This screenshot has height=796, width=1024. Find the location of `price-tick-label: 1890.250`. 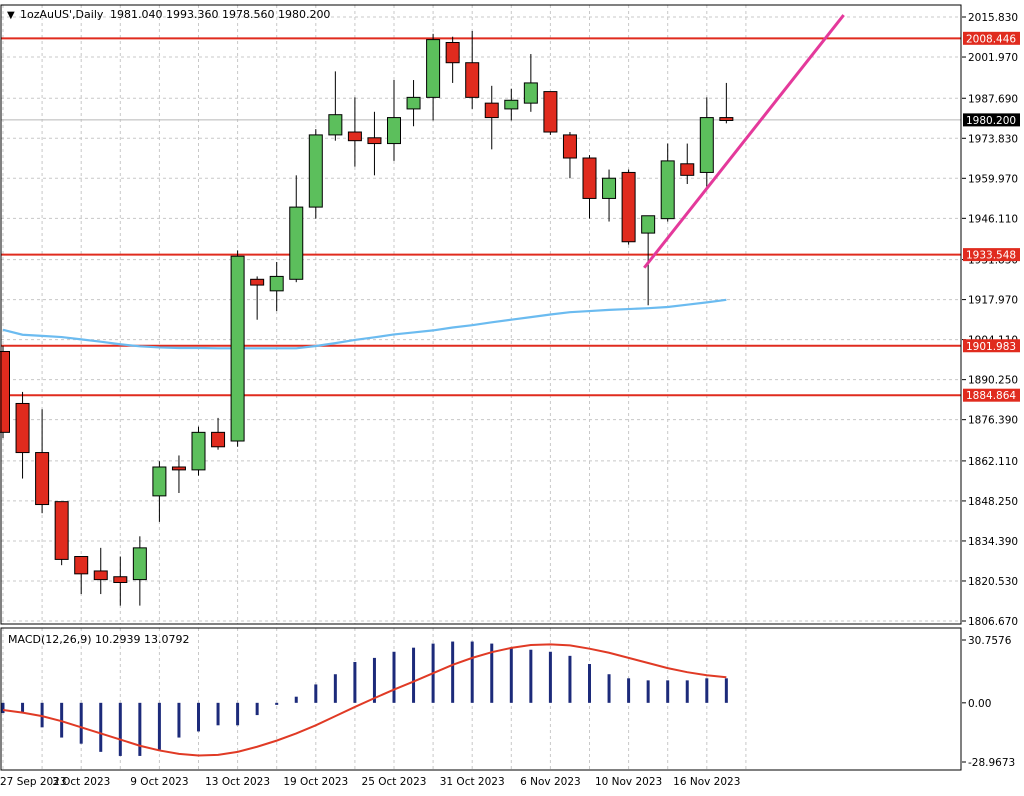

price-tick-label: 1890.250 is located at coordinates (993, 381).